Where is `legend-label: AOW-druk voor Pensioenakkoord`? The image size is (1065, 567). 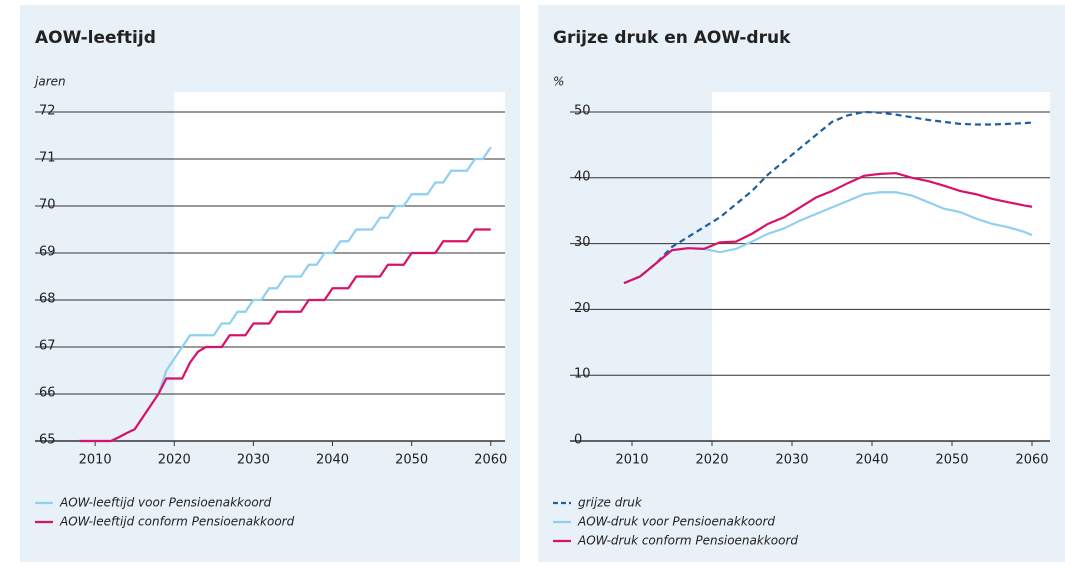 legend-label: AOW-druk voor Pensioenakkoord is located at coordinates (676, 522).